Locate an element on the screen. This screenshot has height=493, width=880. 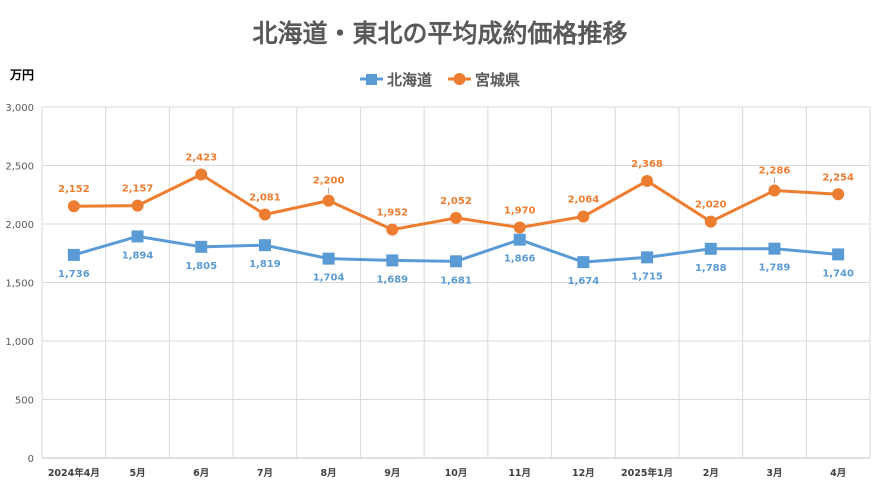
data-label: 1,789 is located at coordinates (775, 268).